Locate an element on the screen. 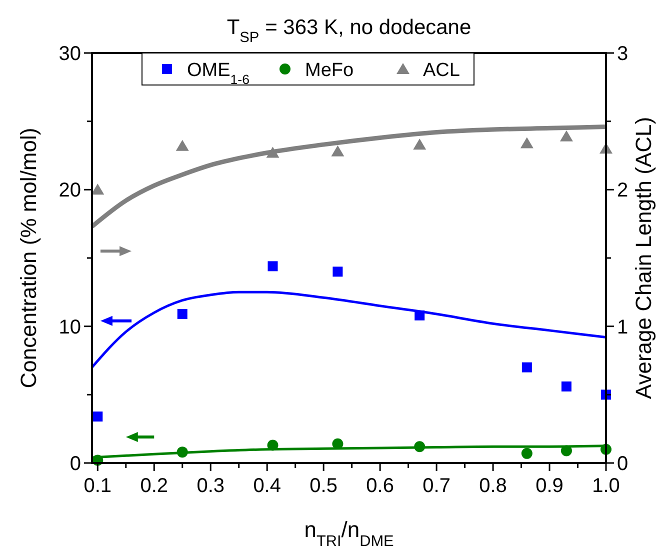  y-tick-label: 10 is located at coordinates (69, 327).